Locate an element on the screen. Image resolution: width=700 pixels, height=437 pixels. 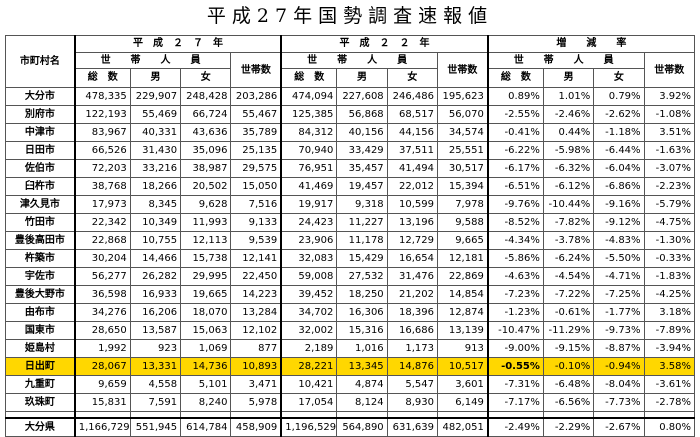
h27-total-cell: 38,768 is located at coordinates (102, 186).